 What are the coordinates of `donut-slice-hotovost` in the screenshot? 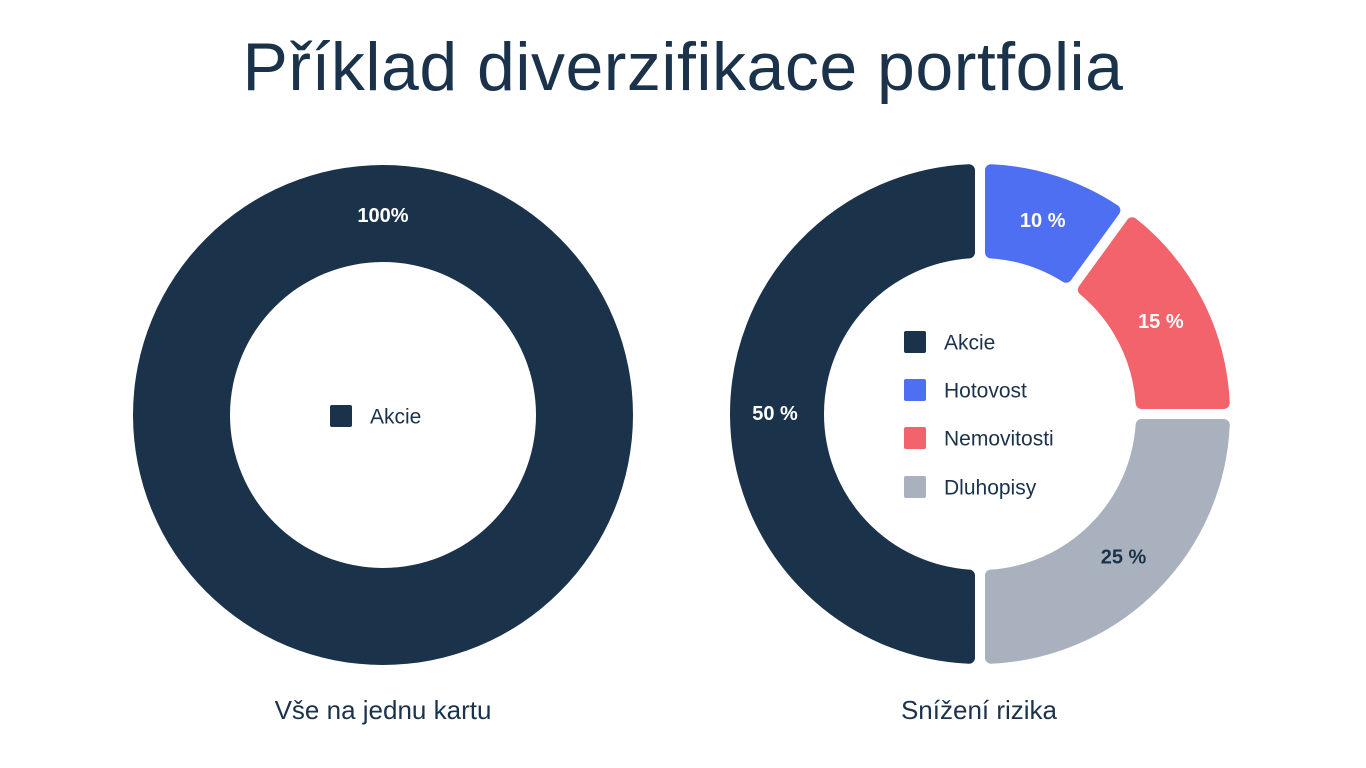 It's located at (1052, 223).